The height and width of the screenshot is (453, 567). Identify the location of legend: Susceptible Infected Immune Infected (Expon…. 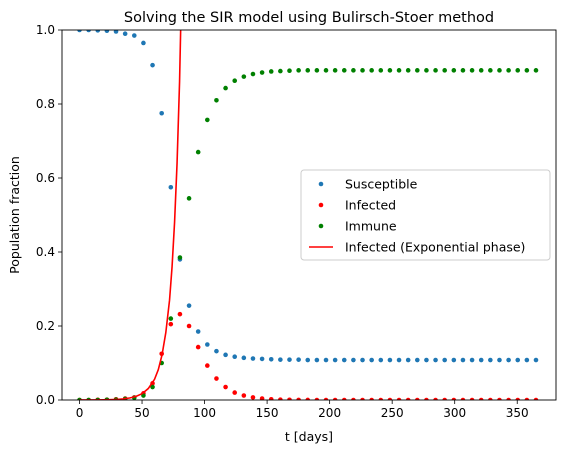
(425, 215).